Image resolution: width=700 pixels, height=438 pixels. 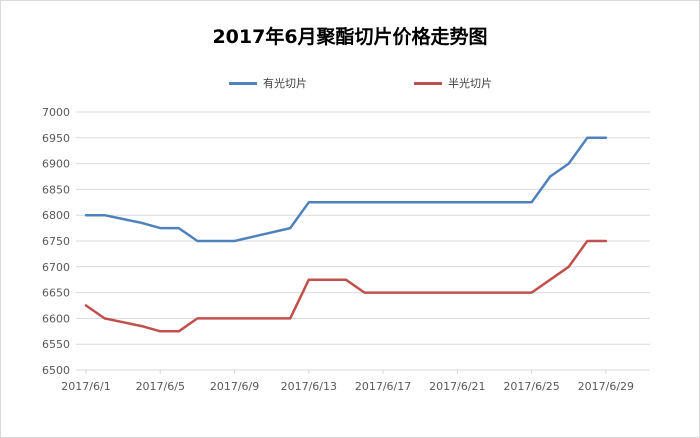 I want to click on y-tick-label: 6900, so click(x=56, y=164).